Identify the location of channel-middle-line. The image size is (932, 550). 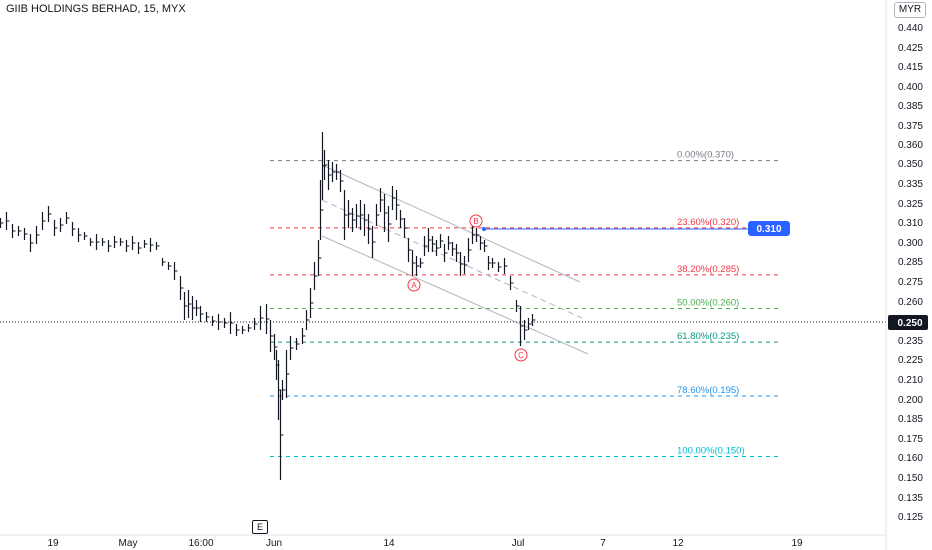
(452, 259).